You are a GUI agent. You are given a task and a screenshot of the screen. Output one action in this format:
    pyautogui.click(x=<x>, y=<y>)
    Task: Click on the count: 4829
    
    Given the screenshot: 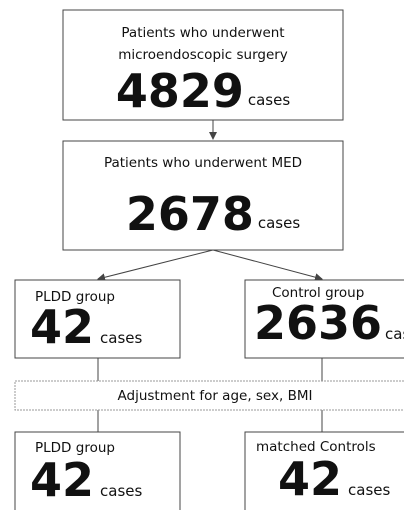 What is the action you would take?
    pyautogui.click(x=180, y=91)
    